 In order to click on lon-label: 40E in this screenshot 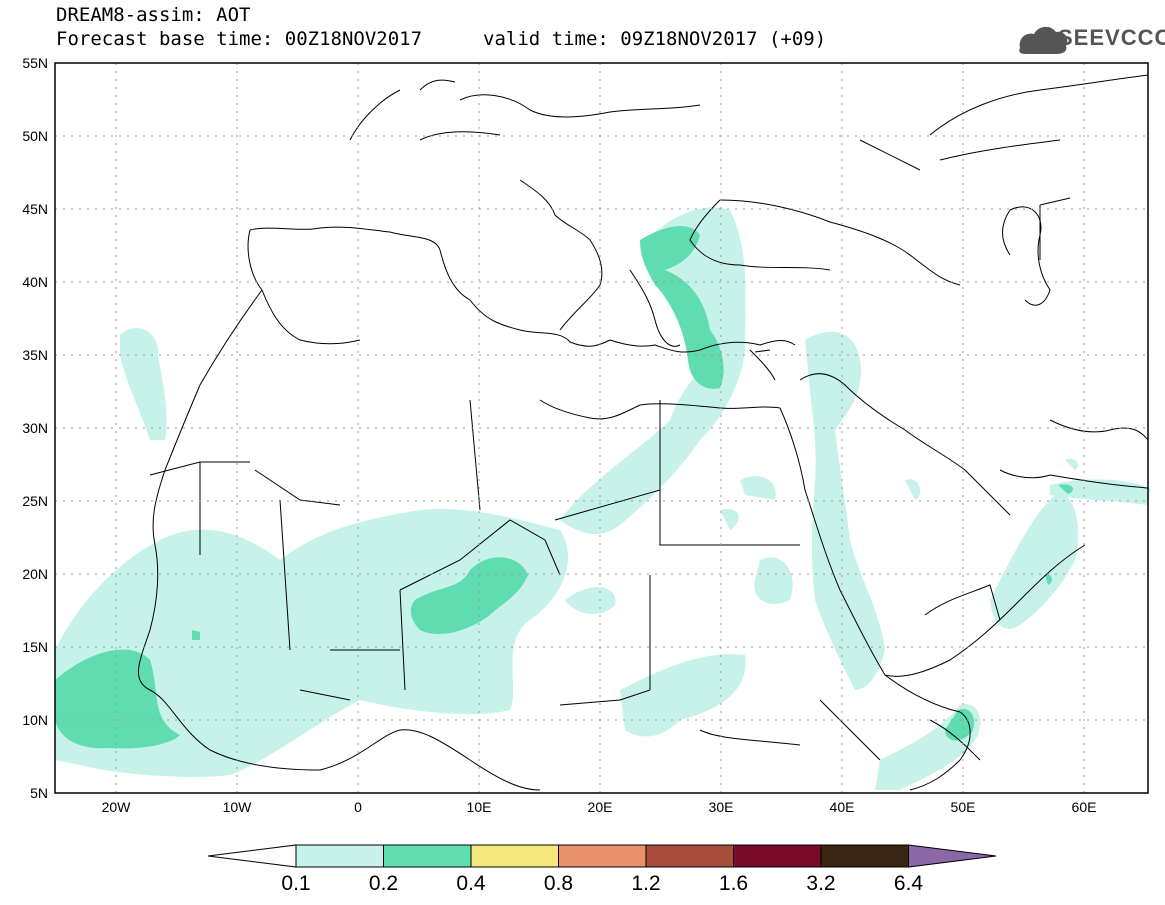, I will do `click(842, 807)`.